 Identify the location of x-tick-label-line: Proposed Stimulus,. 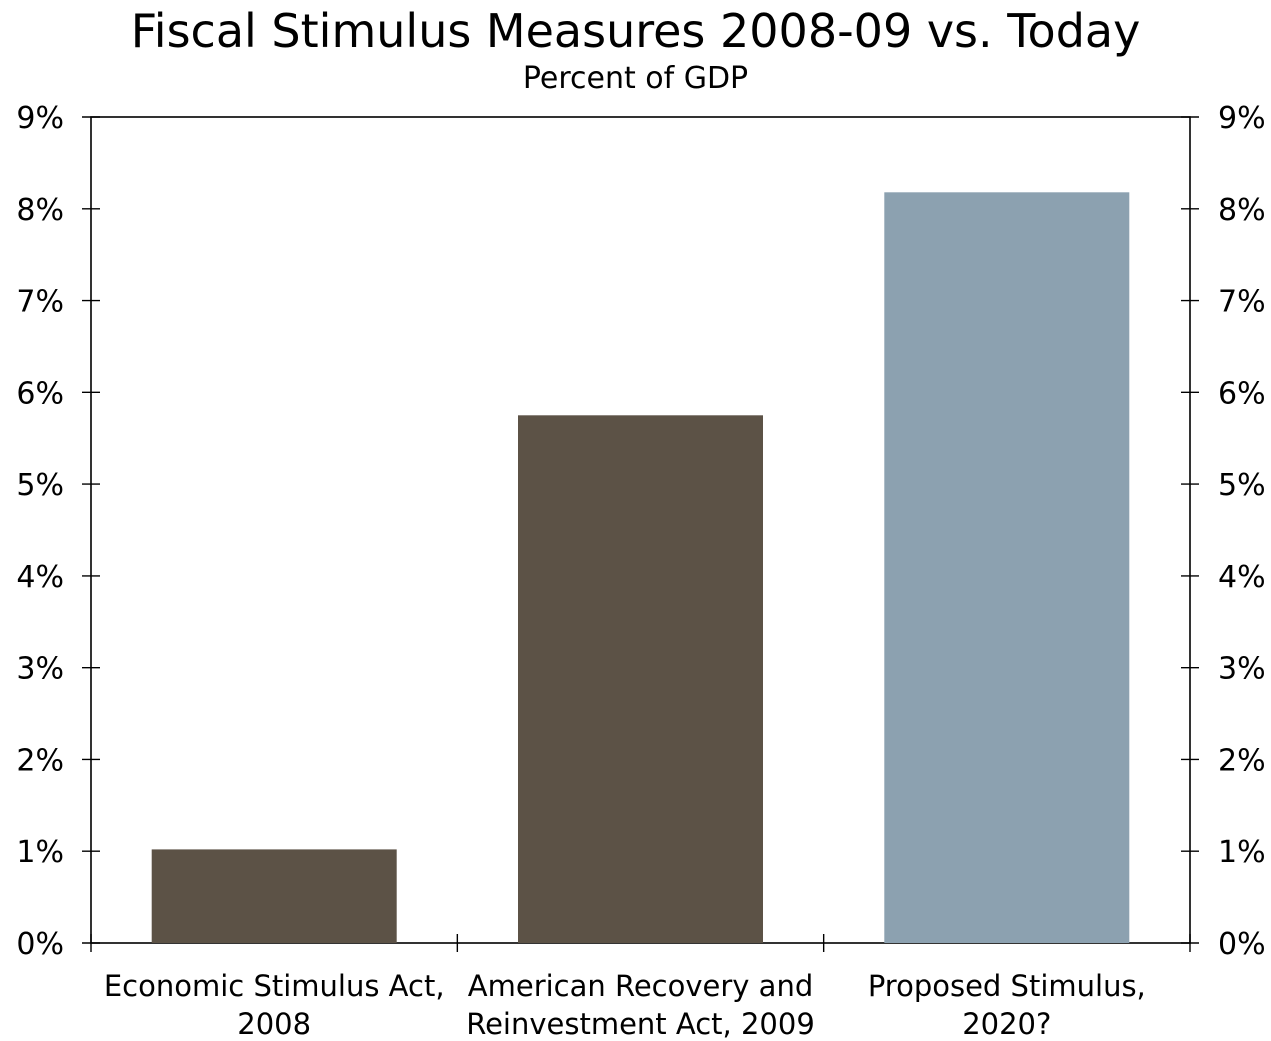
(1007, 986).